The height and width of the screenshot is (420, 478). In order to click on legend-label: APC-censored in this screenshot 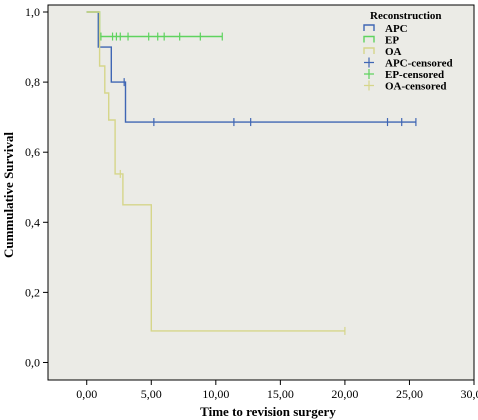, I will do `click(419, 64)`.